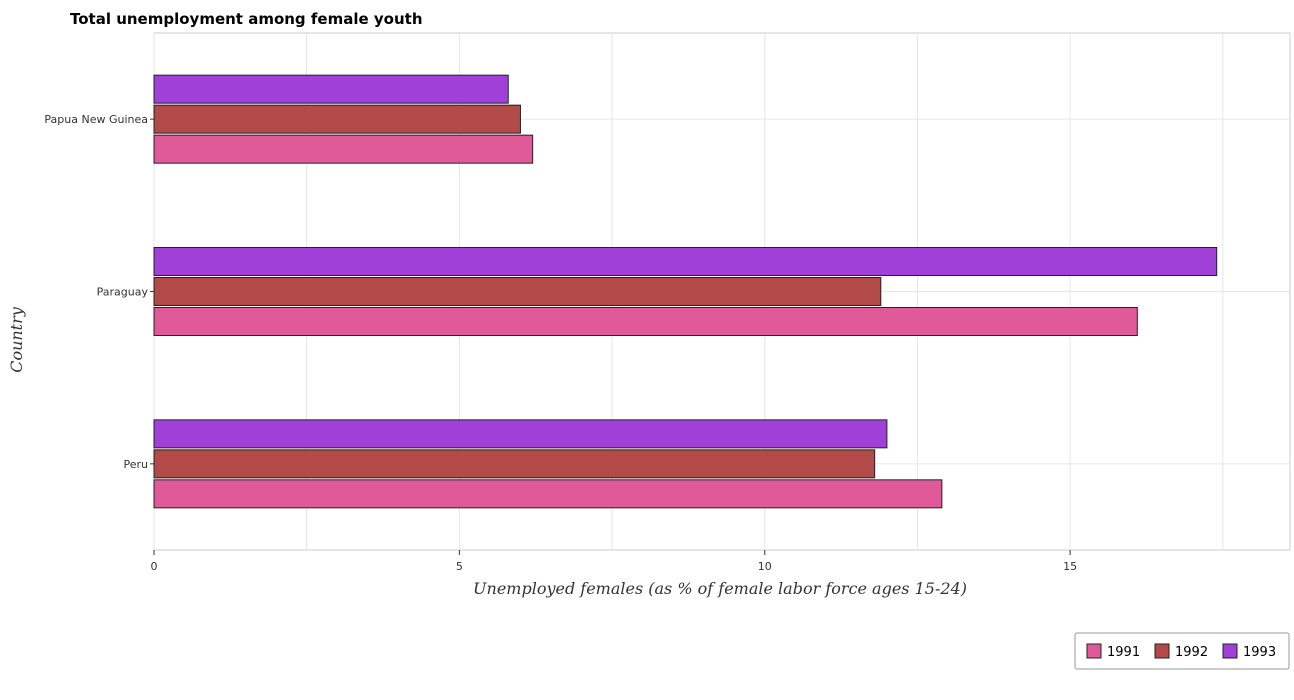 Image resolution: width=1294 pixels, height=700 pixels. Describe the element at coordinates (765, 566) in the screenshot. I see `x-tick-label: 10` at that location.